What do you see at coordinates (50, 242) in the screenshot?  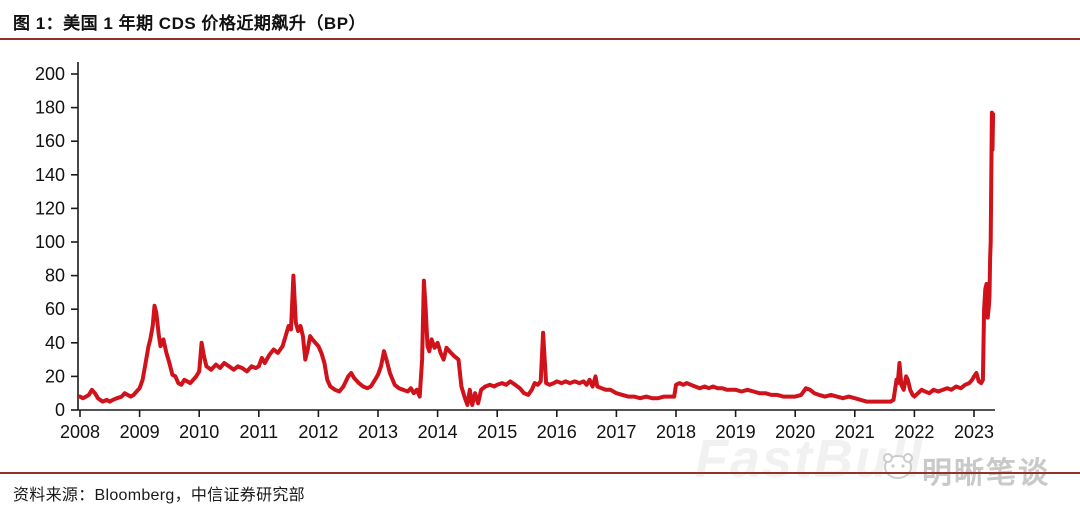 I see `y-tick-label: 100` at bounding box center [50, 242].